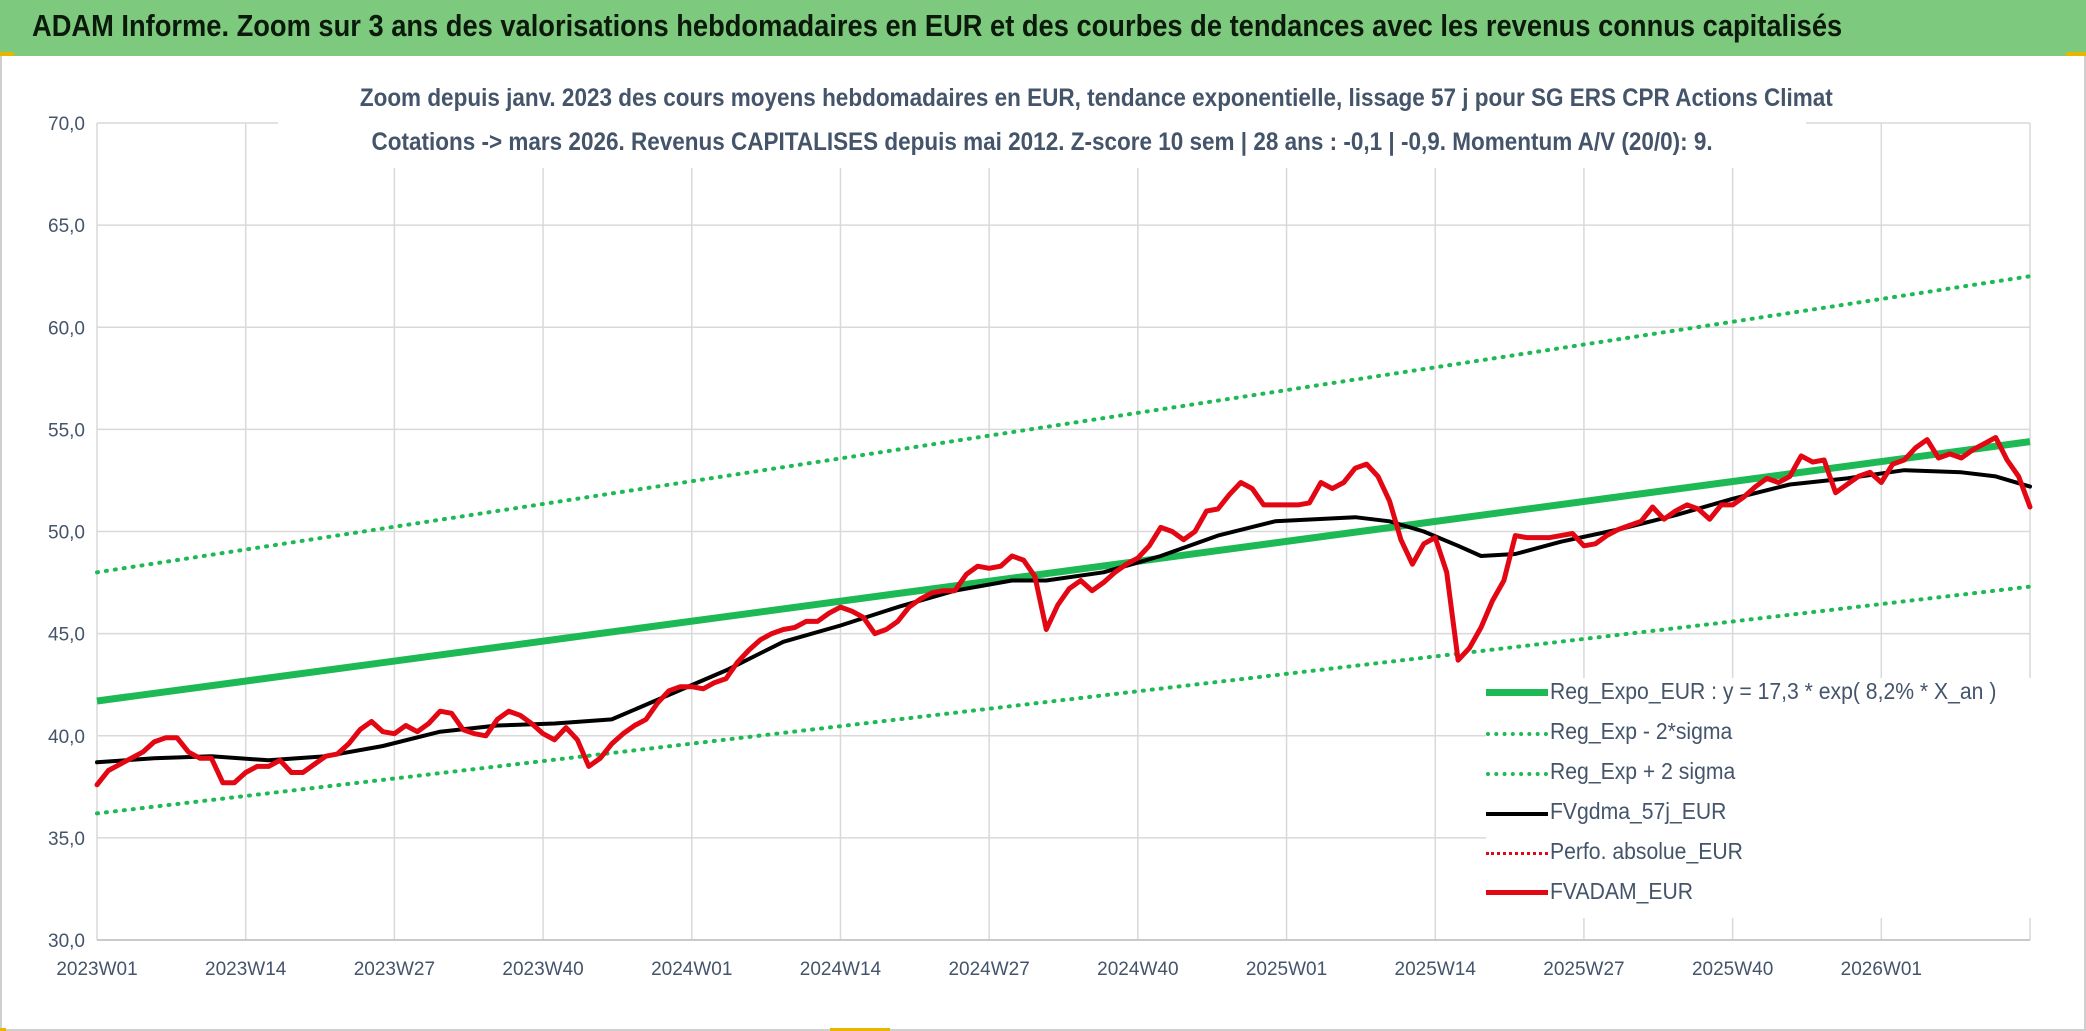 Image resolution: width=2086 pixels, height=1031 pixels. Describe the element at coordinates (66, 737) in the screenshot. I see `y-tick-label: 40,0` at that location.